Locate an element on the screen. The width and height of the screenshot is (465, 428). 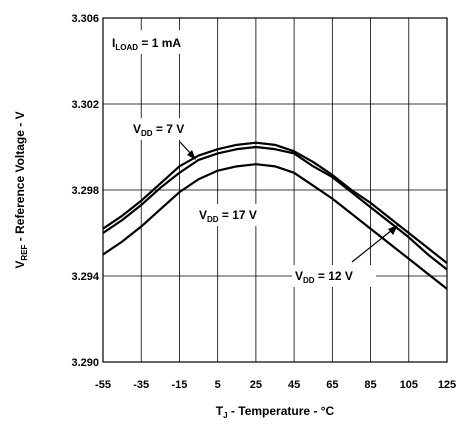
y-axis-title: VREF - Reference Voltage - V is located at coordinates (21, 189).